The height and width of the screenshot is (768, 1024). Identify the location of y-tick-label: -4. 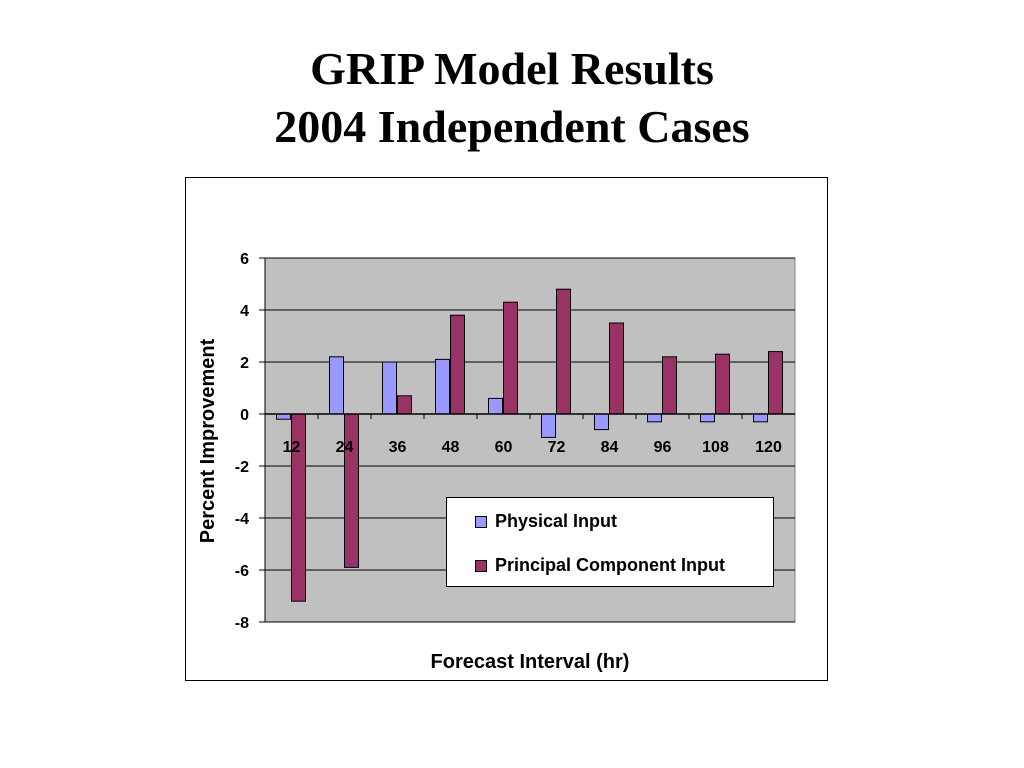
(242, 519).